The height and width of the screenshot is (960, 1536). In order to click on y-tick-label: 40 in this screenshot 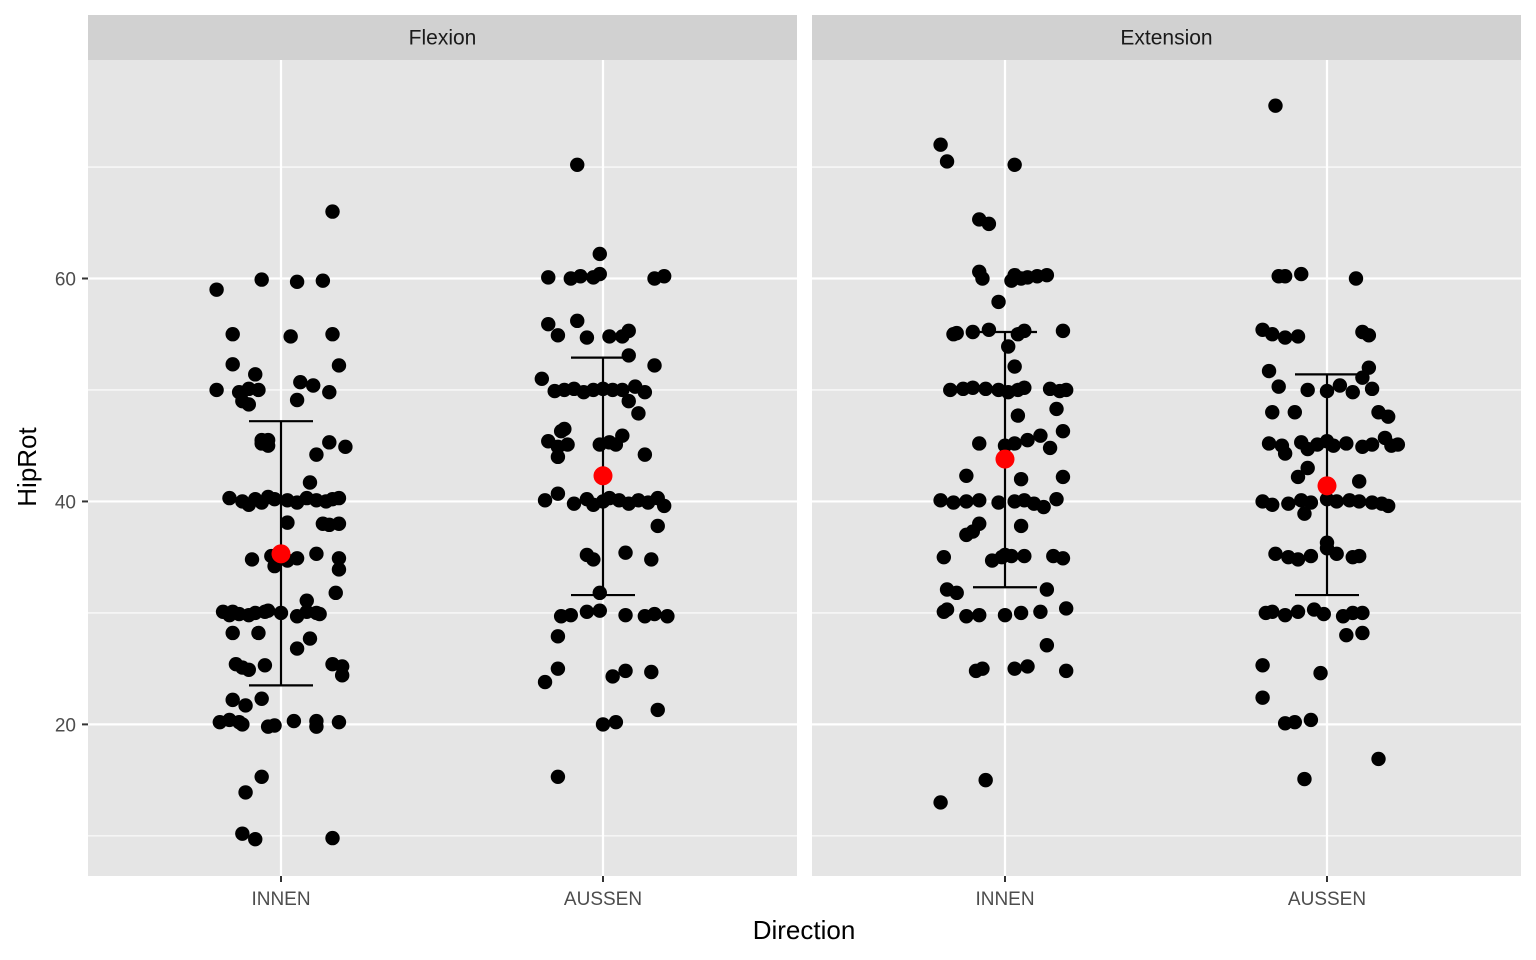, I will do `click(65, 502)`.